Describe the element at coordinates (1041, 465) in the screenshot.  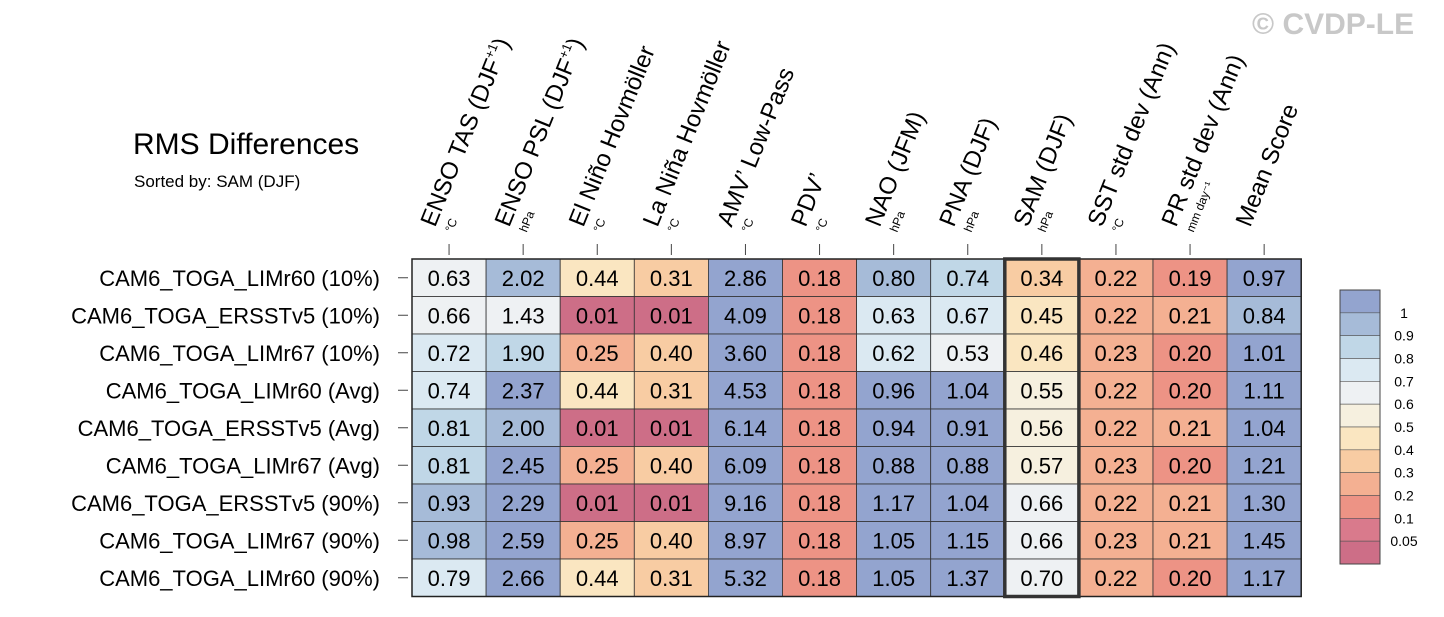
I see `cell-value-label: 0.57` at that location.